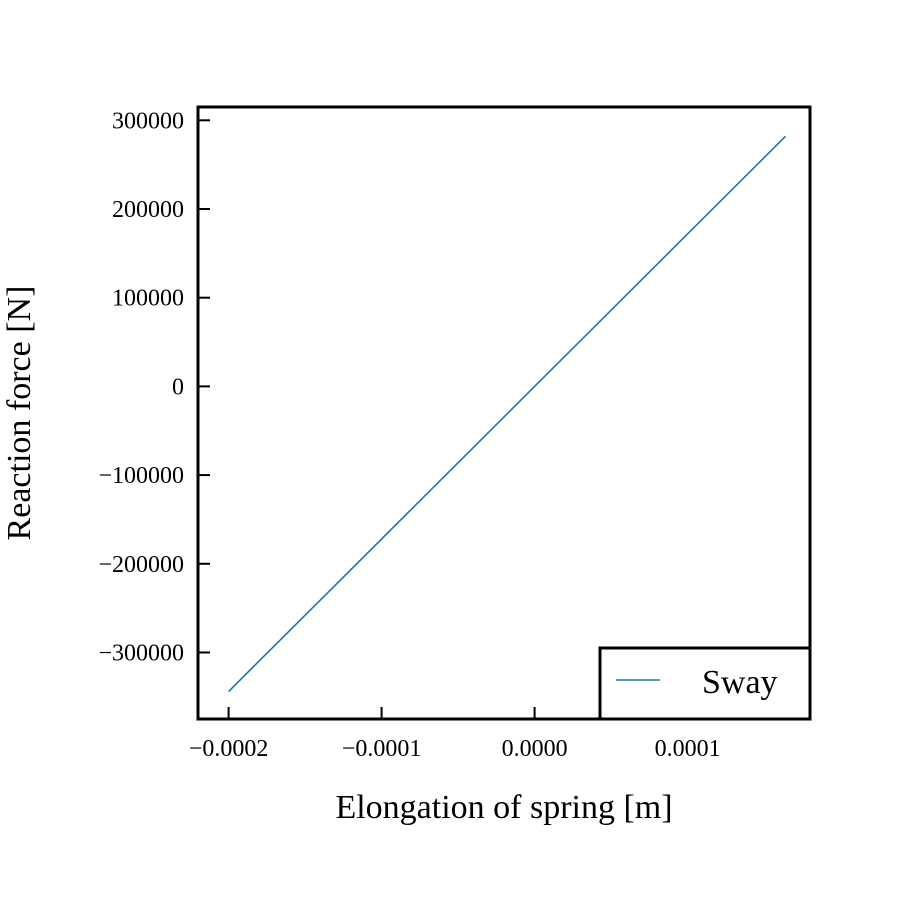 This screenshot has height=900, width=900. What do you see at coordinates (535, 749) in the screenshot?
I see `x-tick-label: 0.0000` at bounding box center [535, 749].